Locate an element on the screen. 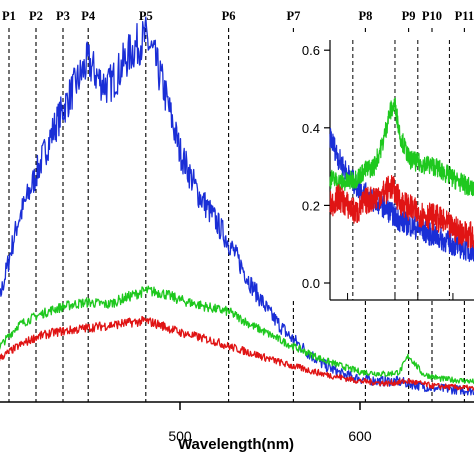 This screenshot has height=474, width=474. inset-y-tick-label-0.4: 0.4 is located at coordinates (311, 128).